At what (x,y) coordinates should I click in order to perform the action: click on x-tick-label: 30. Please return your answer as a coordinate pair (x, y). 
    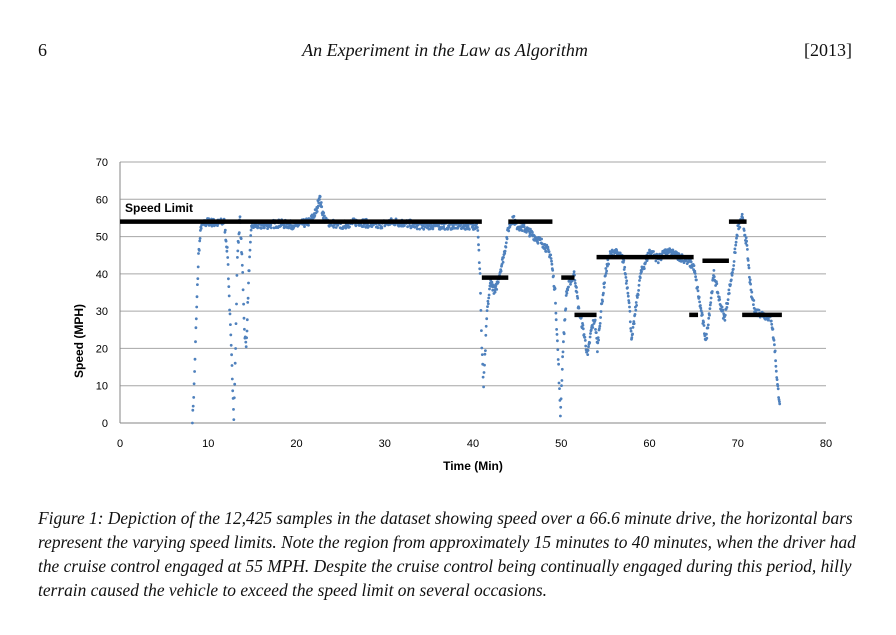
    Looking at the image, I should click on (385, 444).